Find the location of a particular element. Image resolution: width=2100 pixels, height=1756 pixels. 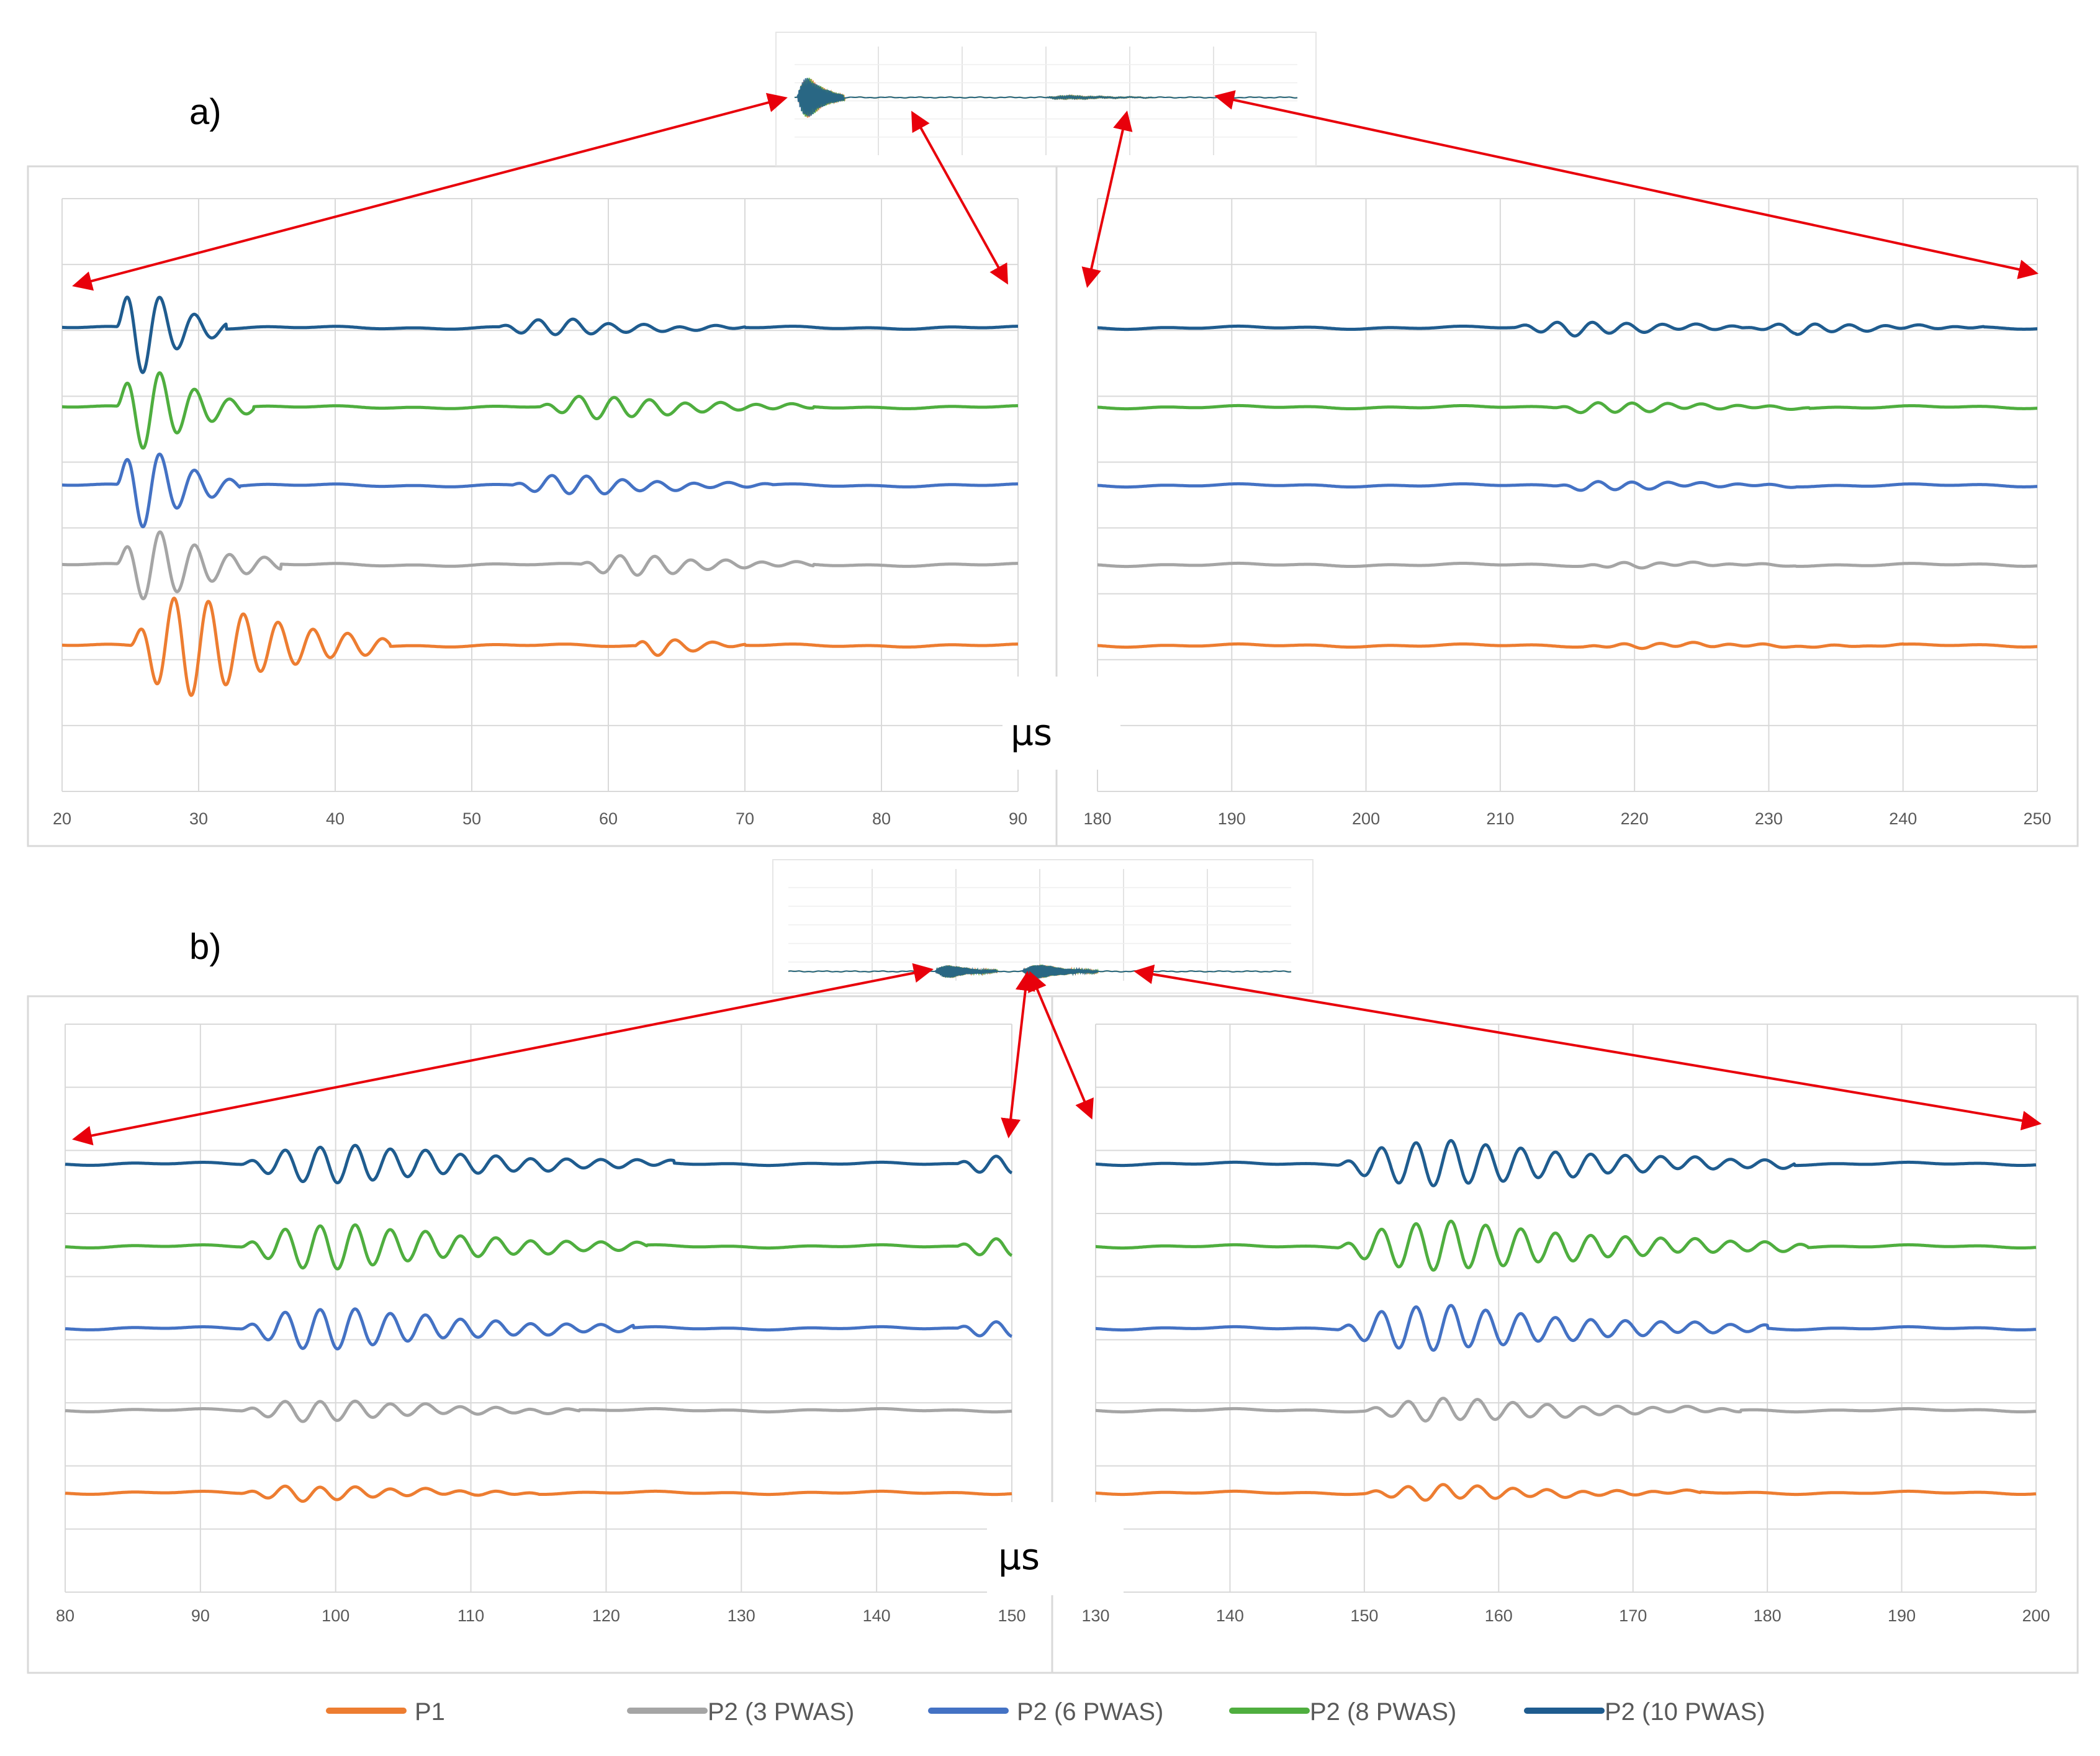

x-tick-label: 30 is located at coordinates (198, 818).